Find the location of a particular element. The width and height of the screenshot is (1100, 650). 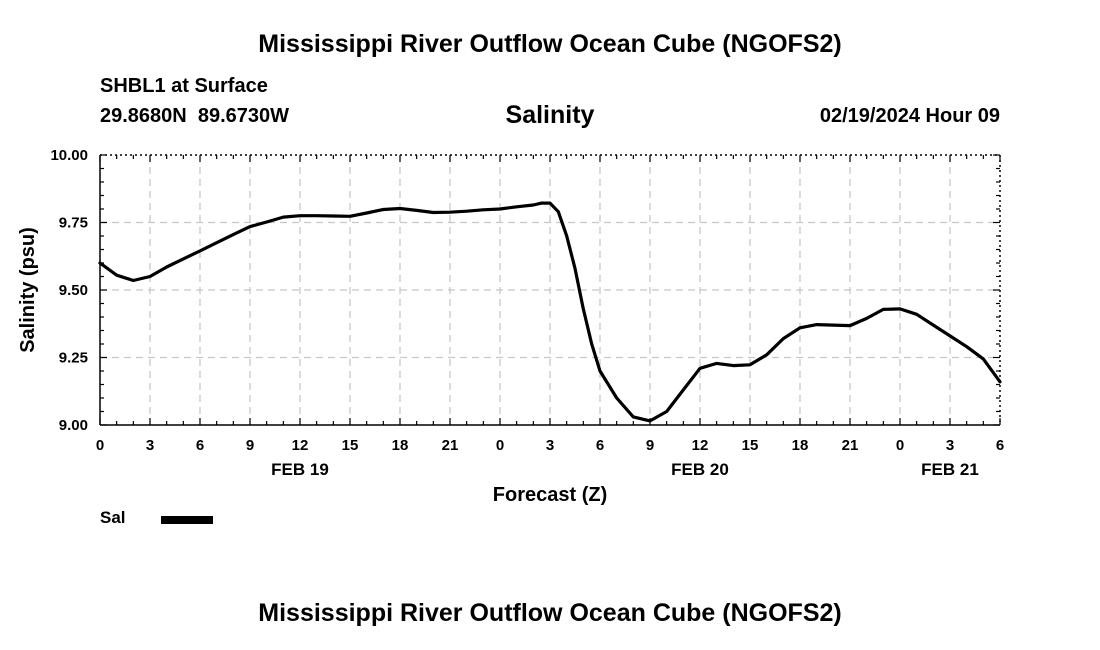

variable-title: Salinity is located at coordinates (550, 115).